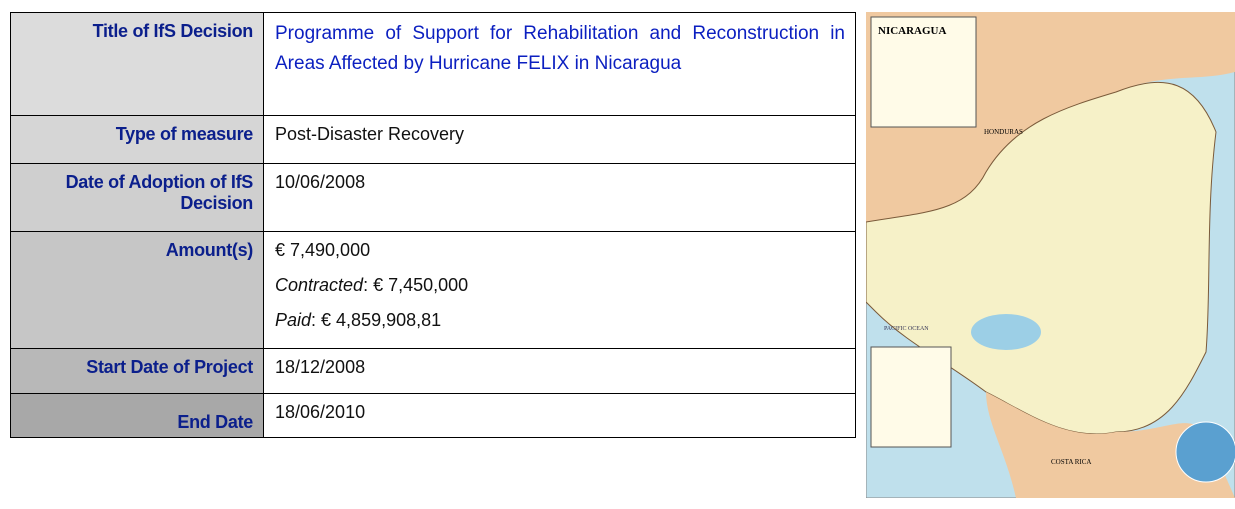 The width and height of the screenshot is (1235, 509). Describe the element at coordinates (559, 371) in the screenshot. I see `value: 18/12/2008` at that location.